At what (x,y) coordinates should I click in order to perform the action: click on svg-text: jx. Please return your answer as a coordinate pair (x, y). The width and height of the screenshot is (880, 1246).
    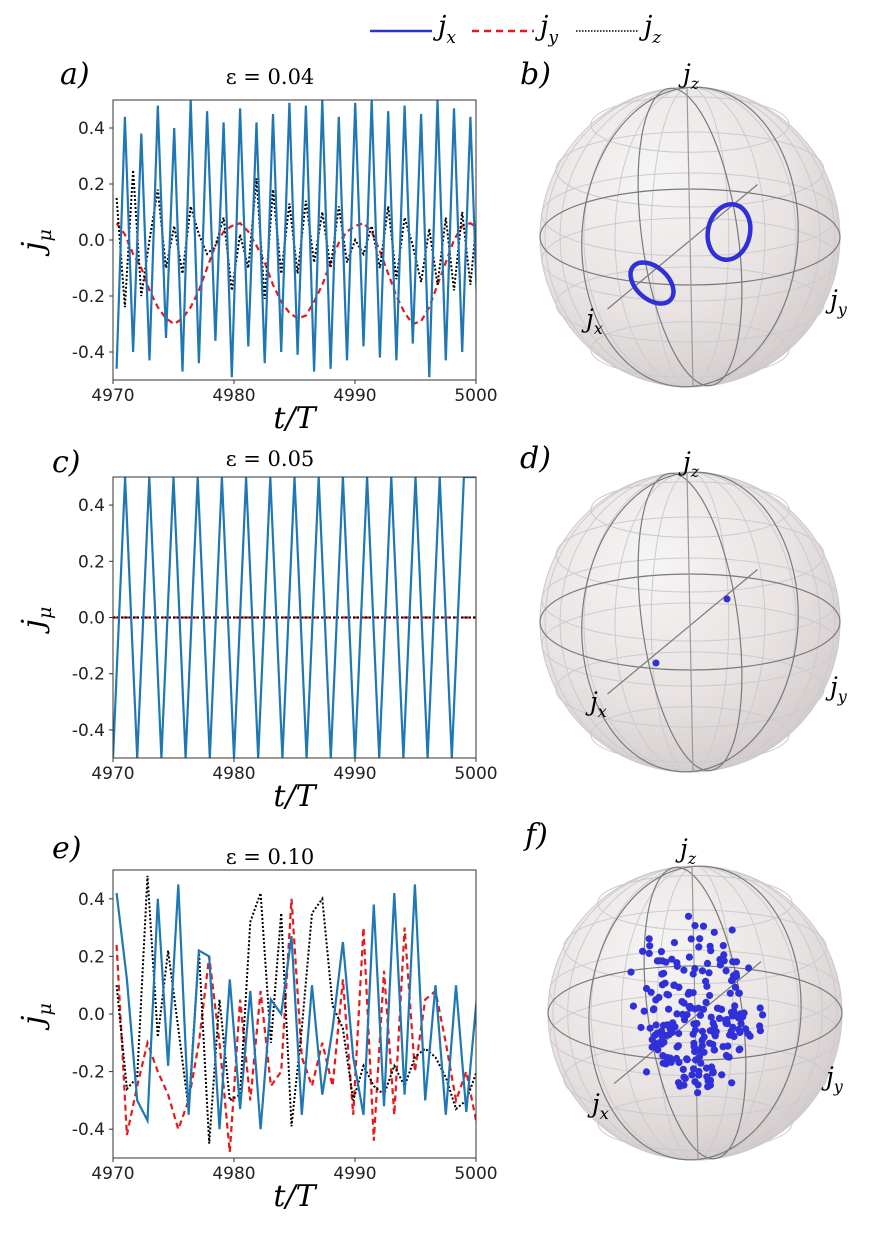
    Looking at the image, I should click on (444, 29).